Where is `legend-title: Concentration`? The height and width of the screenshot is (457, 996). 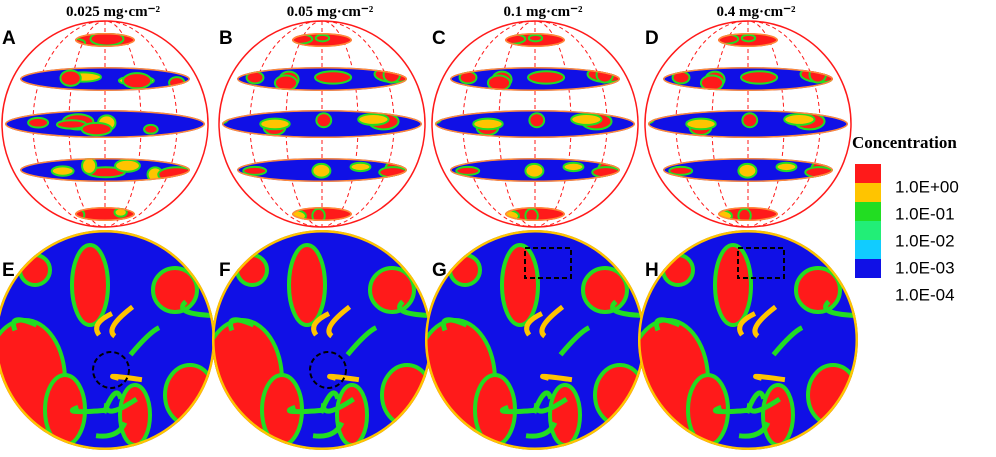 legend-title: Concentration is located at coordinates (904, 142).